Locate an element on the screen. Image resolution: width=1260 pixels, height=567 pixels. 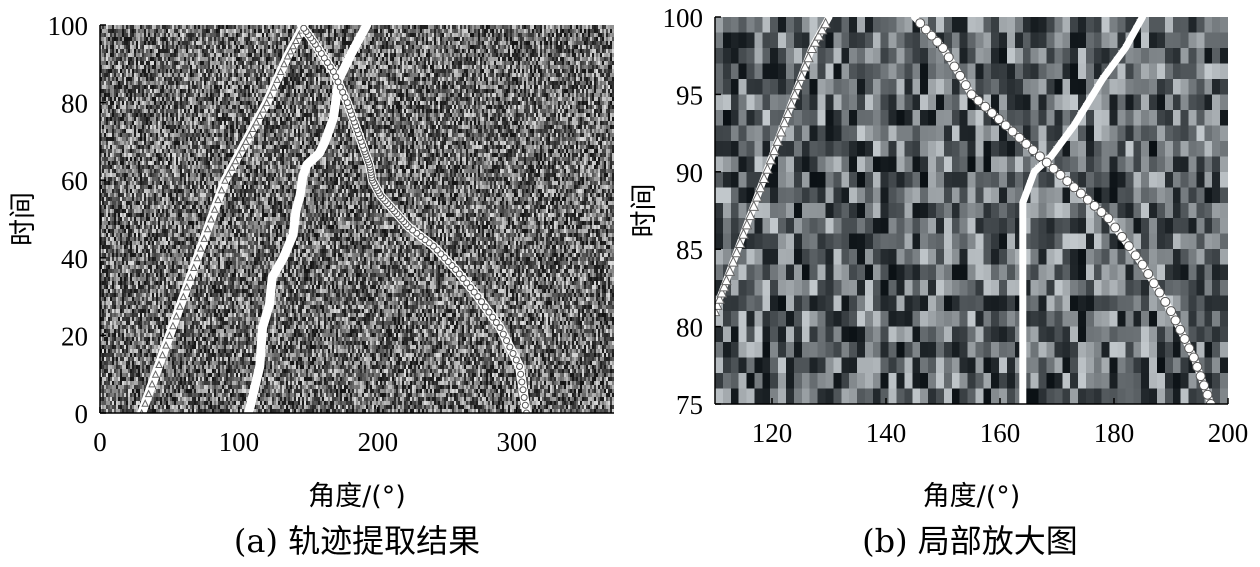
x-tick-label: 100 is located at coordinates (239, 442).